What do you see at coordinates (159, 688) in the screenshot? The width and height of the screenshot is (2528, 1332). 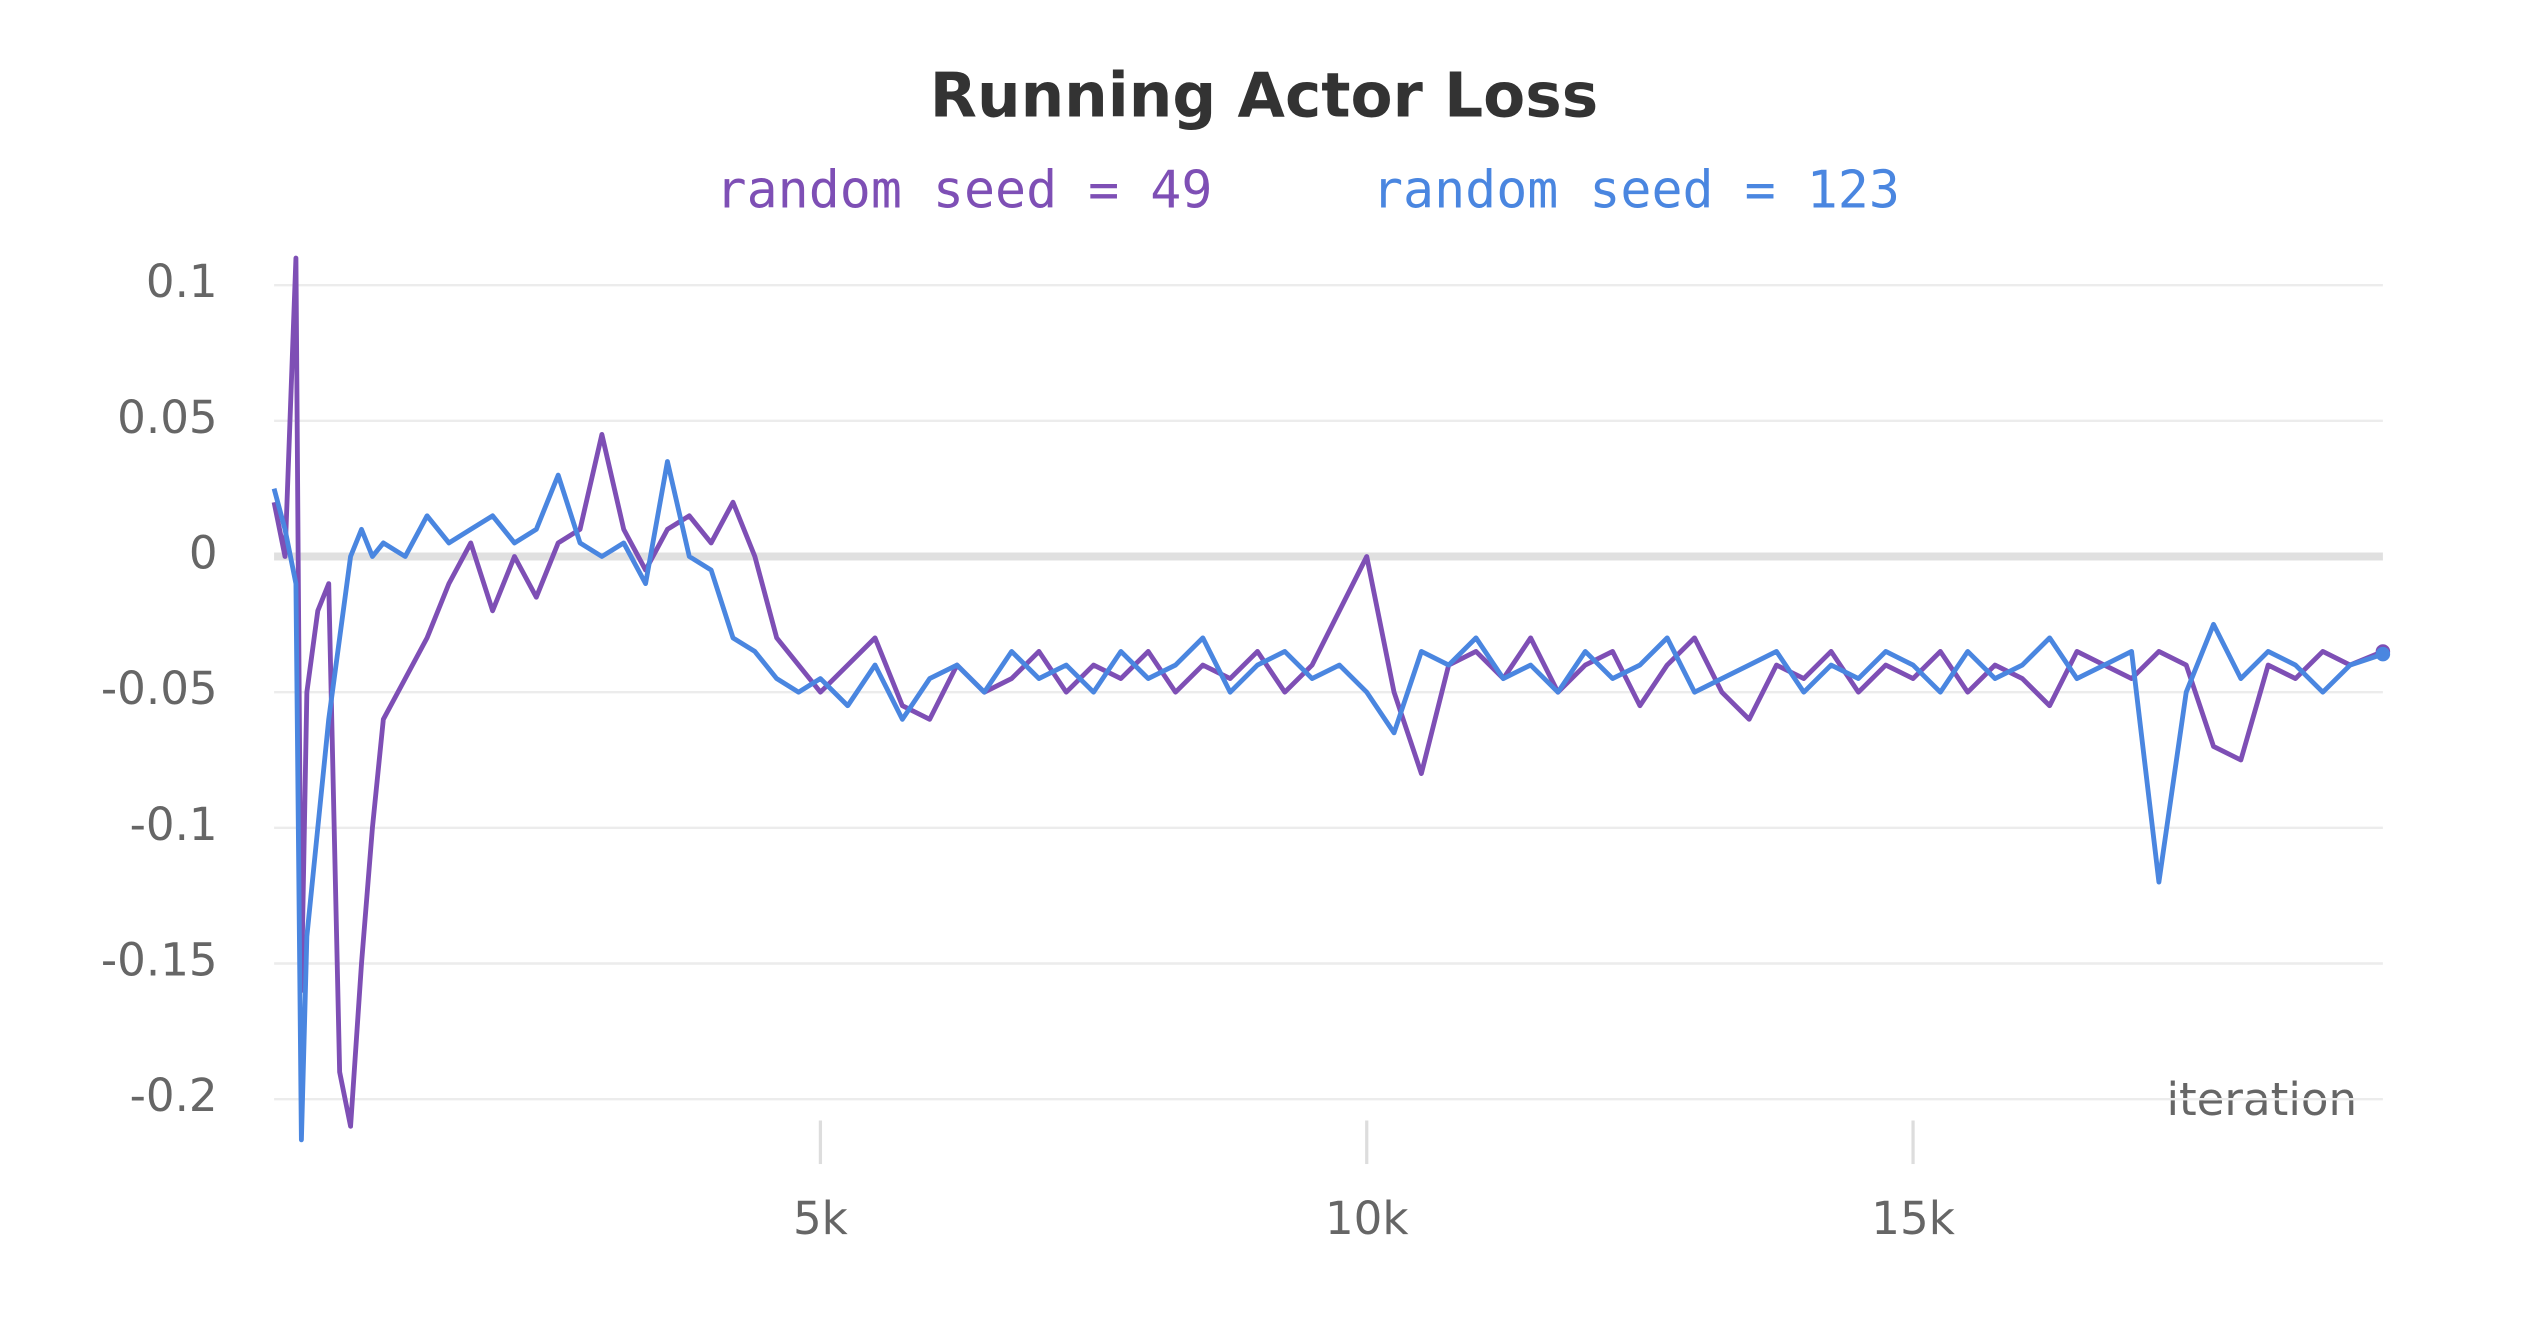 I see `y-tick-label: -0.05` at bounding box center [159, 688].